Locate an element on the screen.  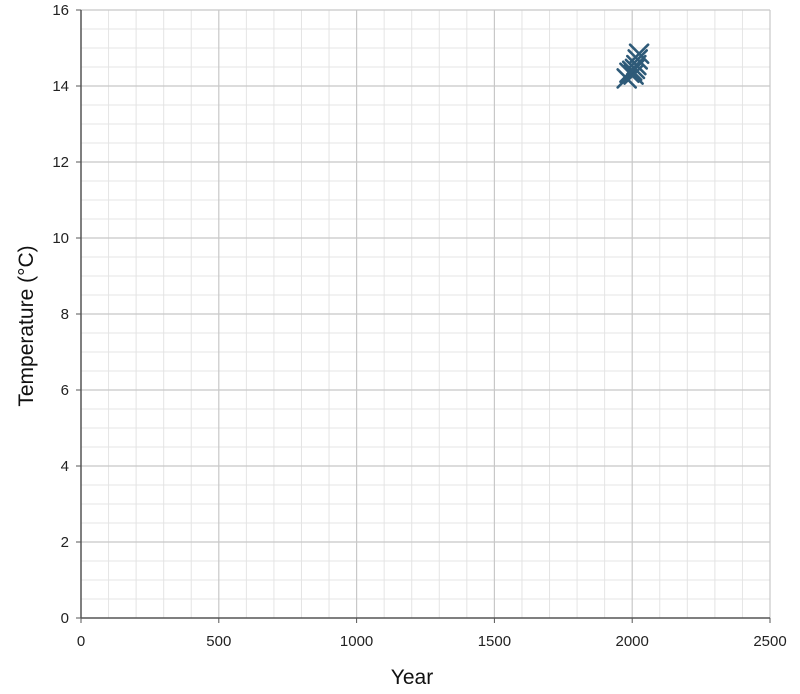
y-tick-label: 12 is located at coordinates (60, 162).